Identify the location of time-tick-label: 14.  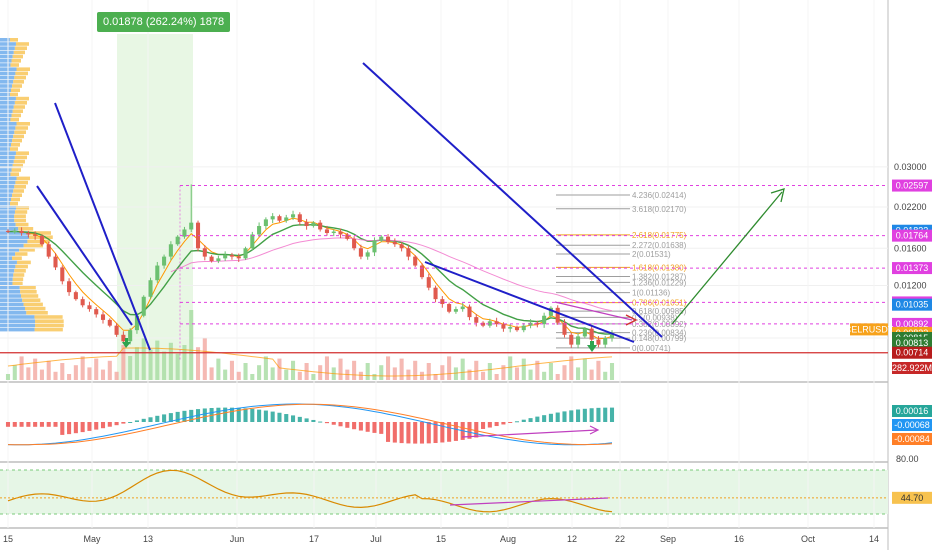
(874, 539).